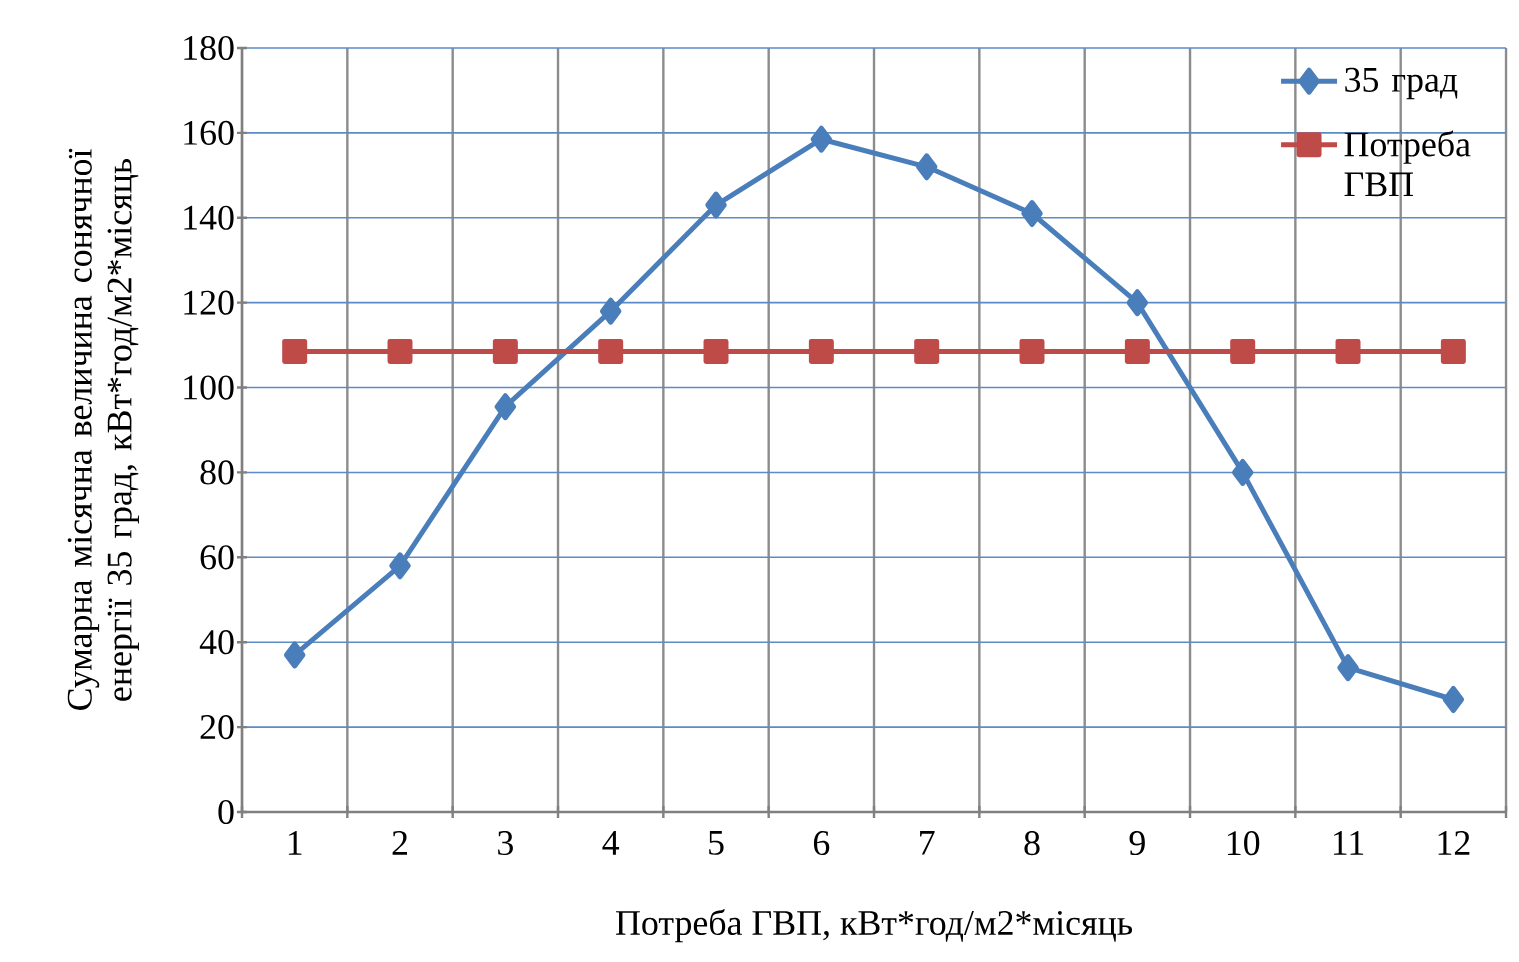 The height and width of the screenshot is (962, 1519). Describe the element at coordinates (716, 843) in the screenshot. I see `x-tick-label: 5` at that location.